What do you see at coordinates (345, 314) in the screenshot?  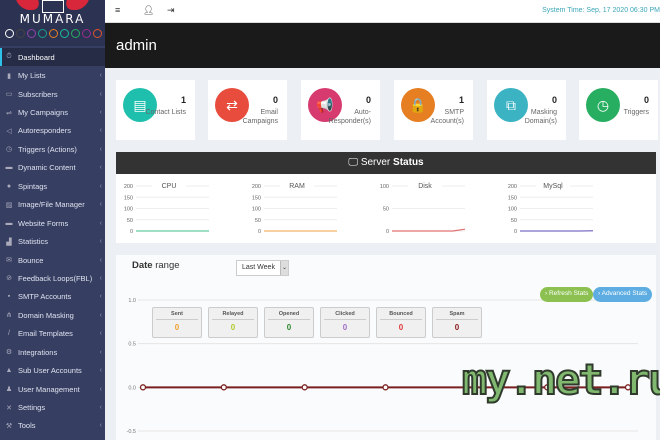 I see `stat-label: Clicked` at bounding box center [345, 314].